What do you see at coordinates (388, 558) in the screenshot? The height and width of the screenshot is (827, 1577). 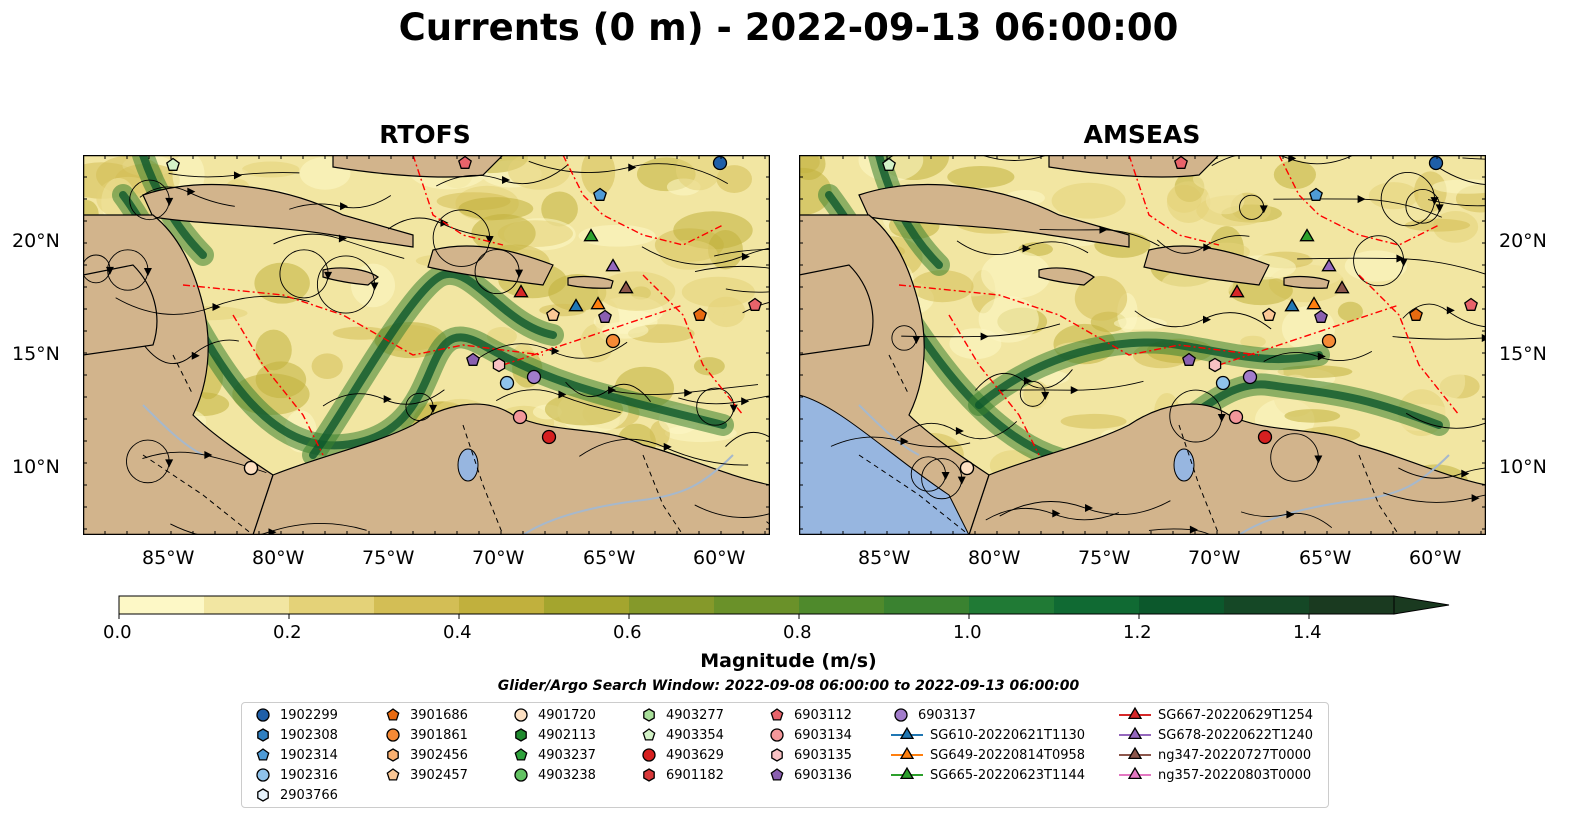 I see `lon-tick-label: 75°W` at bounding box center [388, 558].